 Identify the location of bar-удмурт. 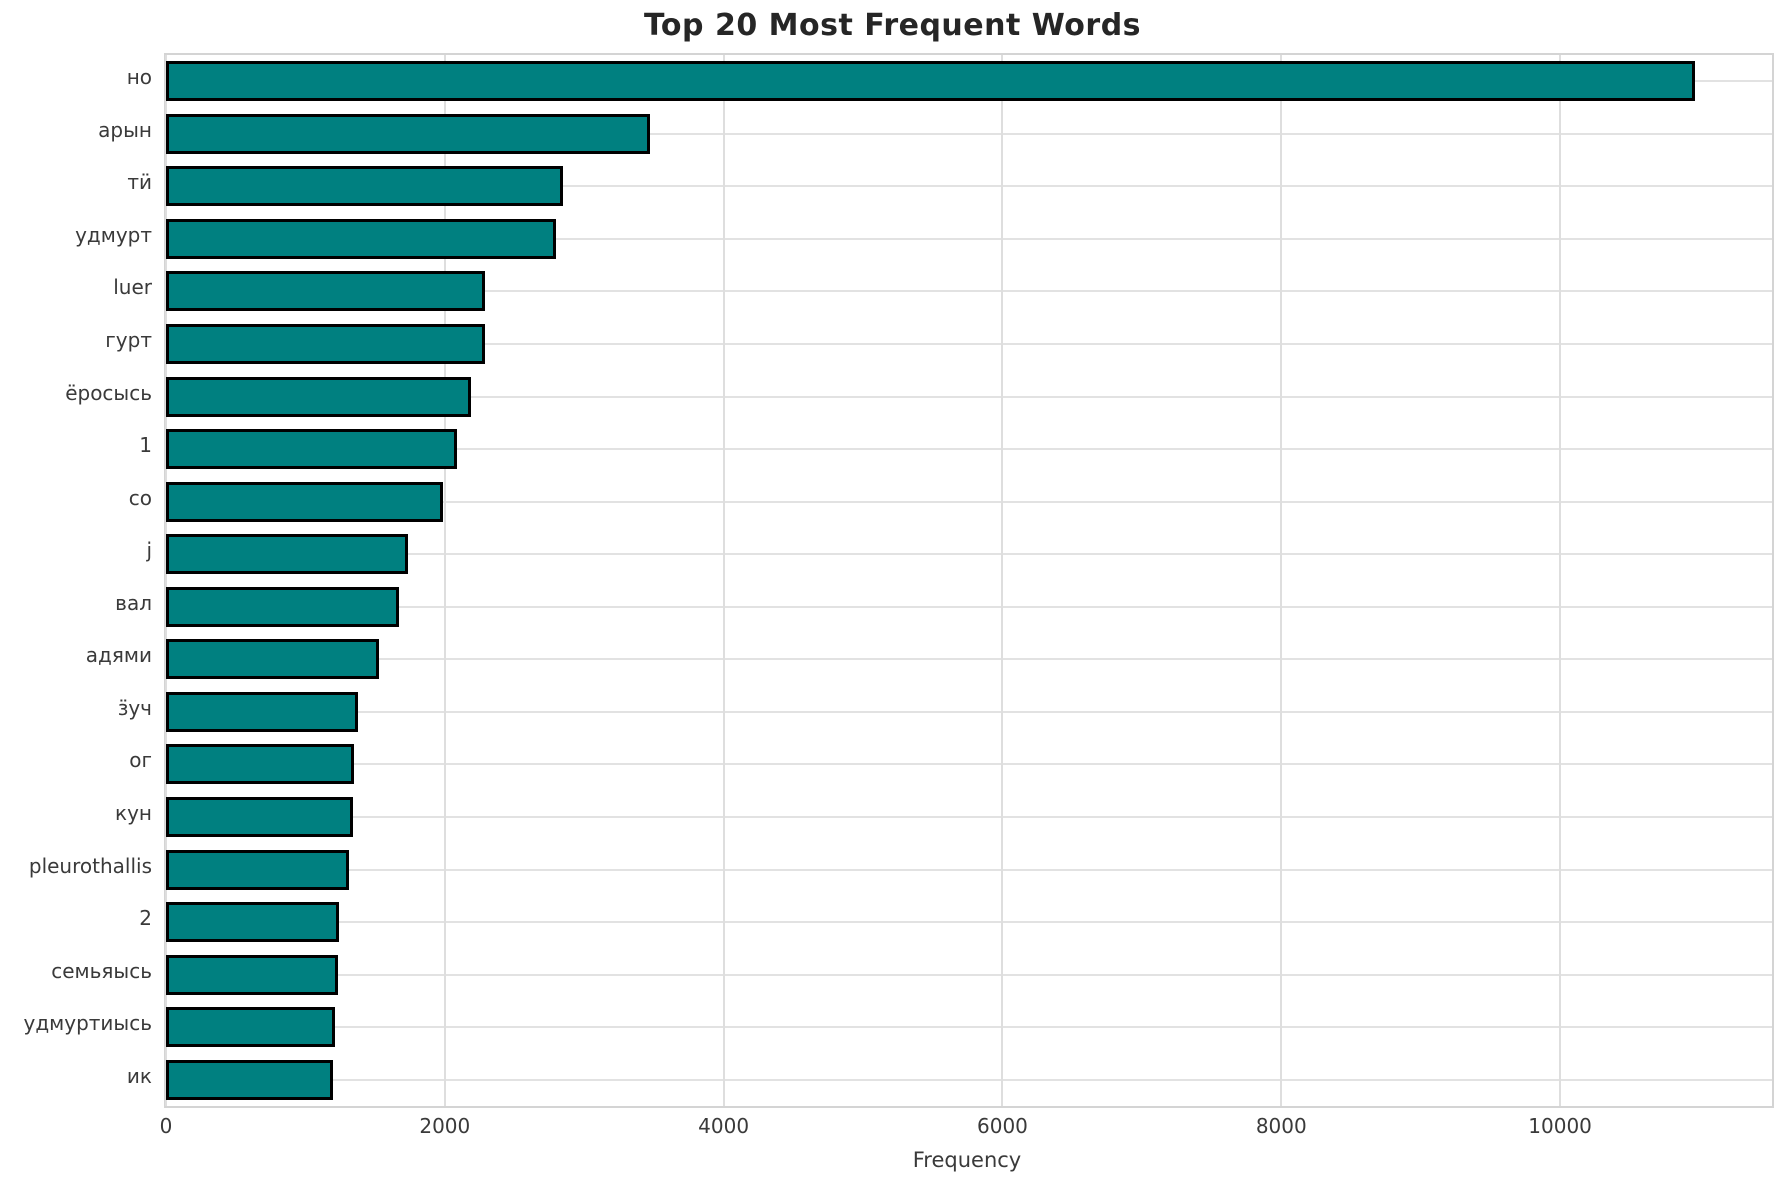
(361, 238).